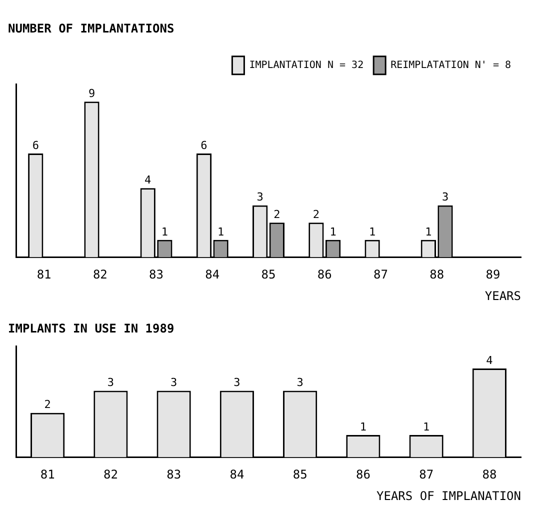 The image size is (539, 519). Describe the element at coordinates (448, 495) in the screenshot. I see `x-axis-title: YEARS OF IMPLANATION` at that location.